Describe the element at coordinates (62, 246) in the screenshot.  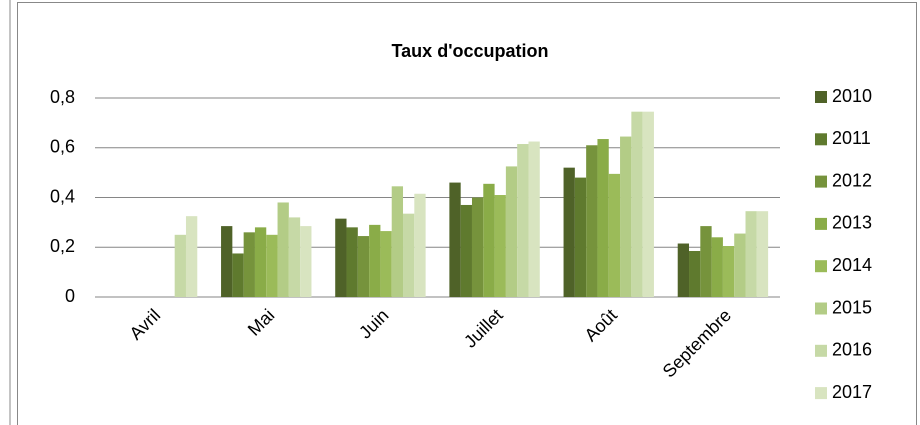
I see `y-tick-label: 0,2` at that location.